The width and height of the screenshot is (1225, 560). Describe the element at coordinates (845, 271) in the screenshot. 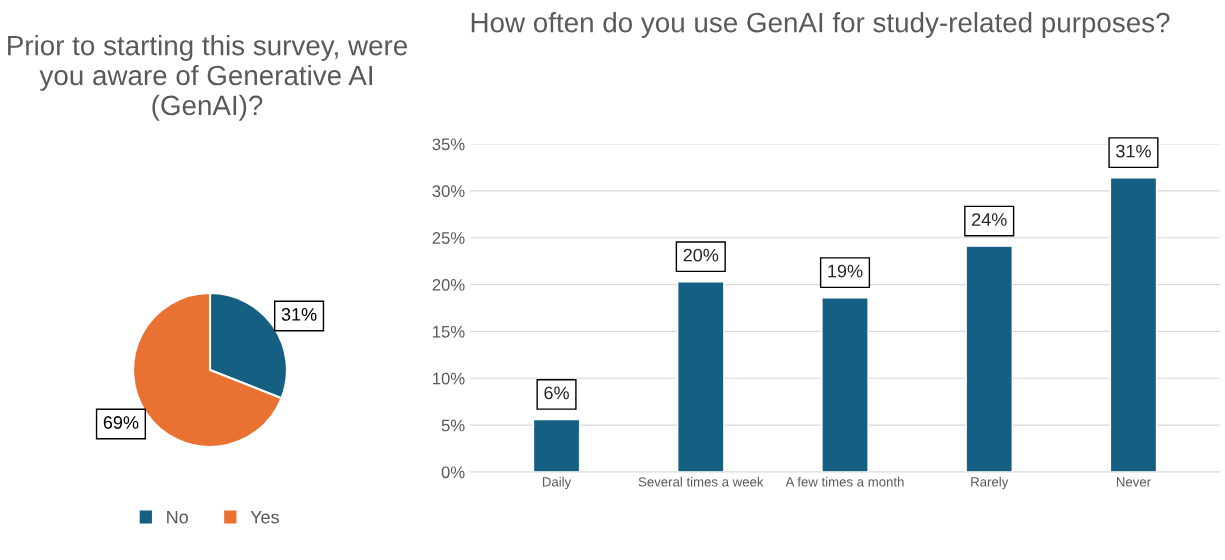

I see `data-label: 19%` at that location.